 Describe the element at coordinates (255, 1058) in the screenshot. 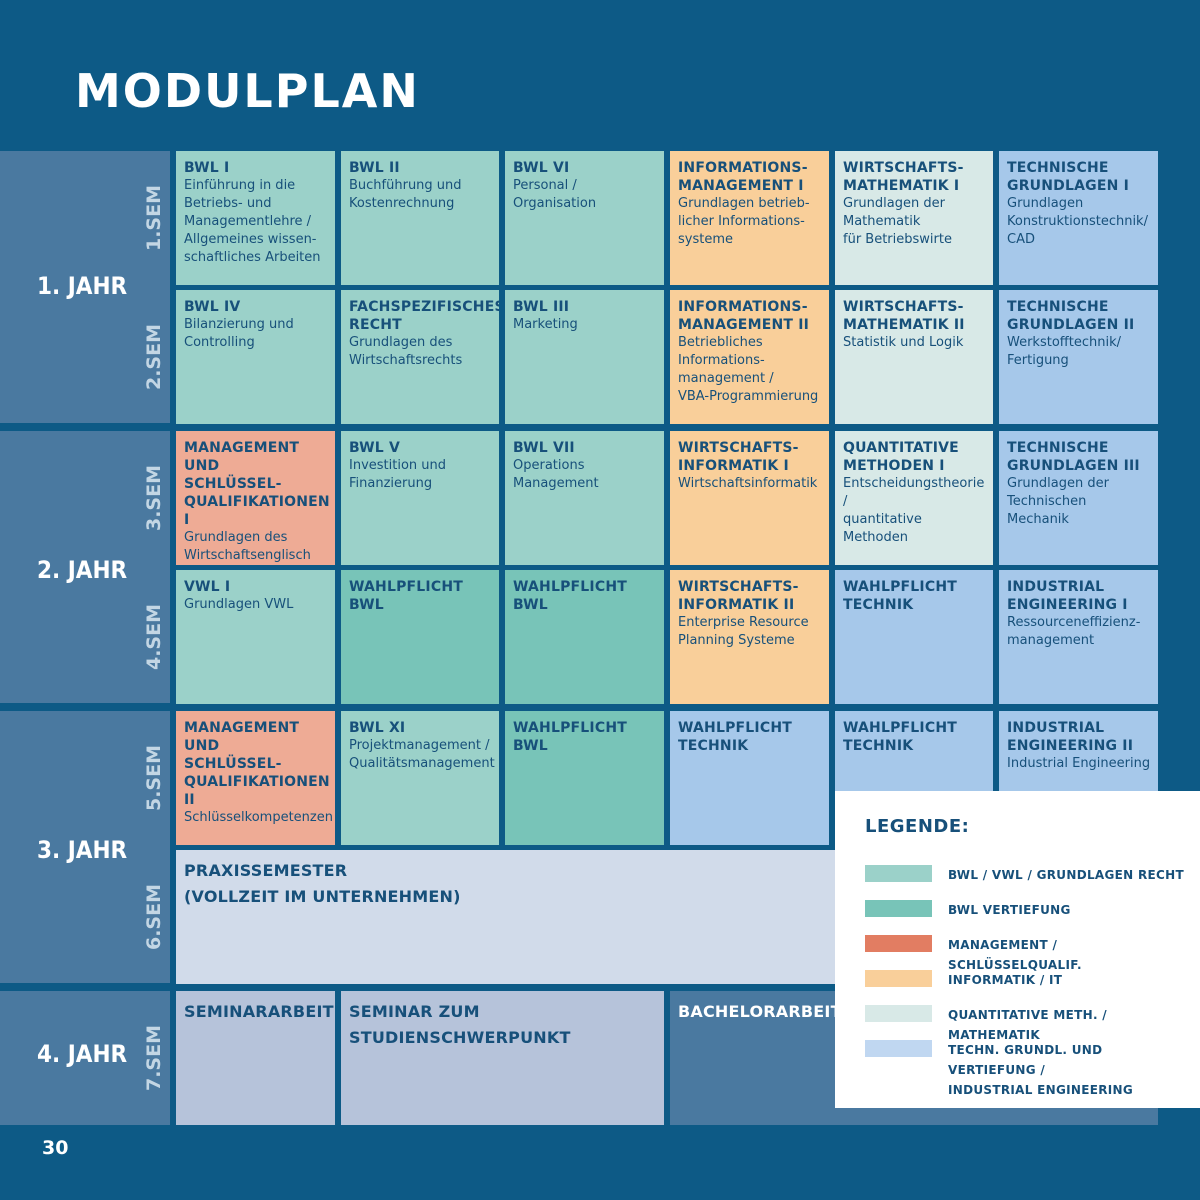

I see `seminararbeit-card: SEMINARARBEIT` at that location.